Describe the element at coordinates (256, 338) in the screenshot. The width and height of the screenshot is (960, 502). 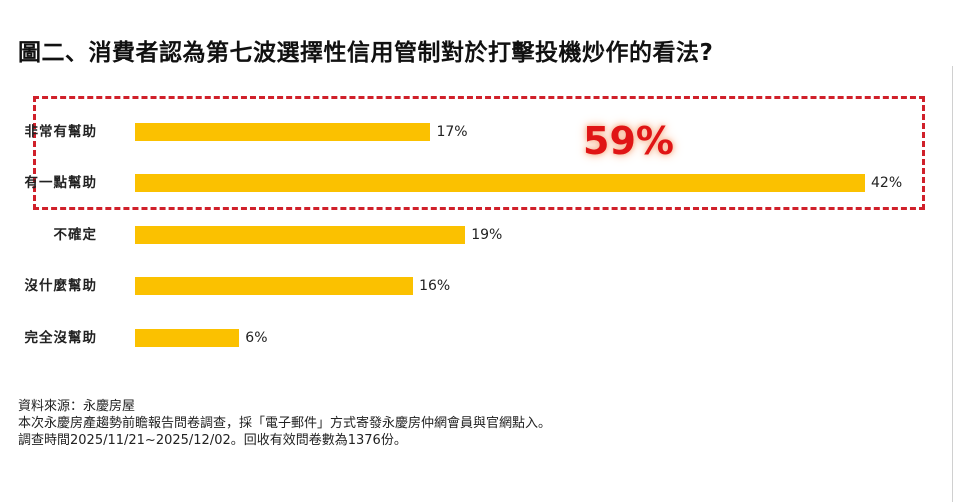
I see `bar-value: 6%` at that location.